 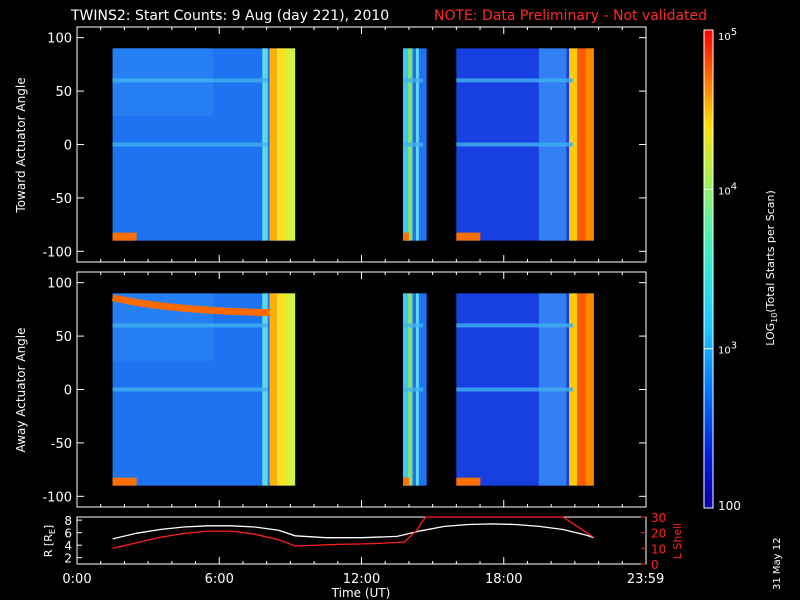 What do you see at coordinates (677, 541) in the screenshot?
I see `l-shell-axis-label: L Shell` at bounding box center [677, 541].